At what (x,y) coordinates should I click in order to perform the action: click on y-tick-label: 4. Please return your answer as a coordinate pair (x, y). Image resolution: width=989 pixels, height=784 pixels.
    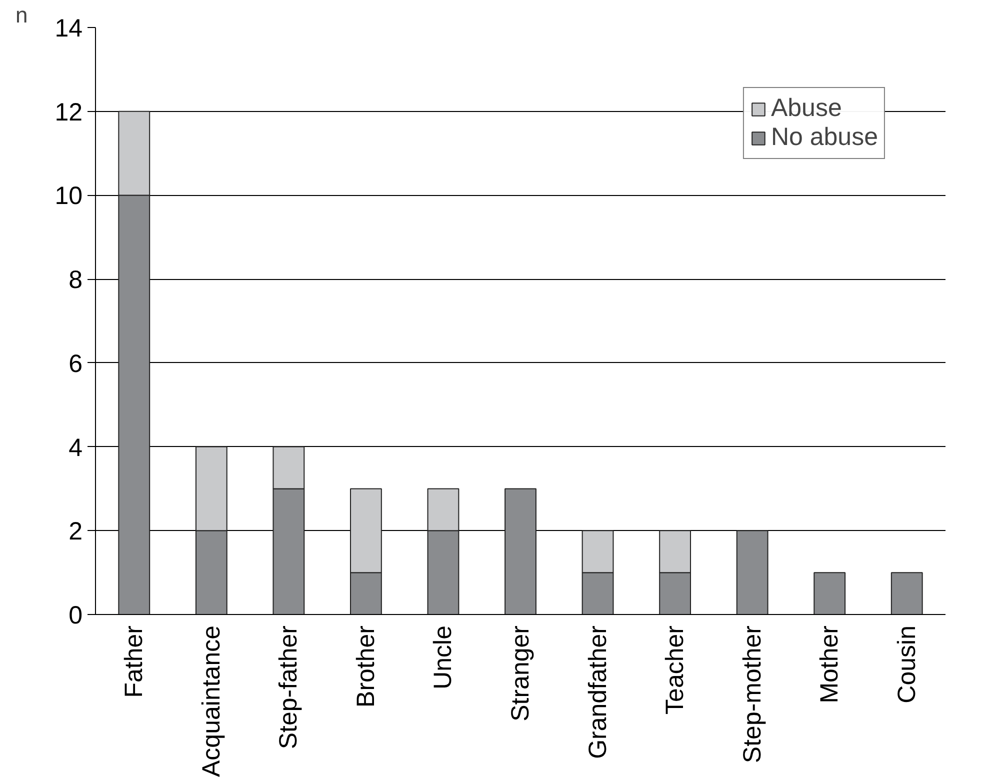
    Looking at the image, I should click on (75, 448).